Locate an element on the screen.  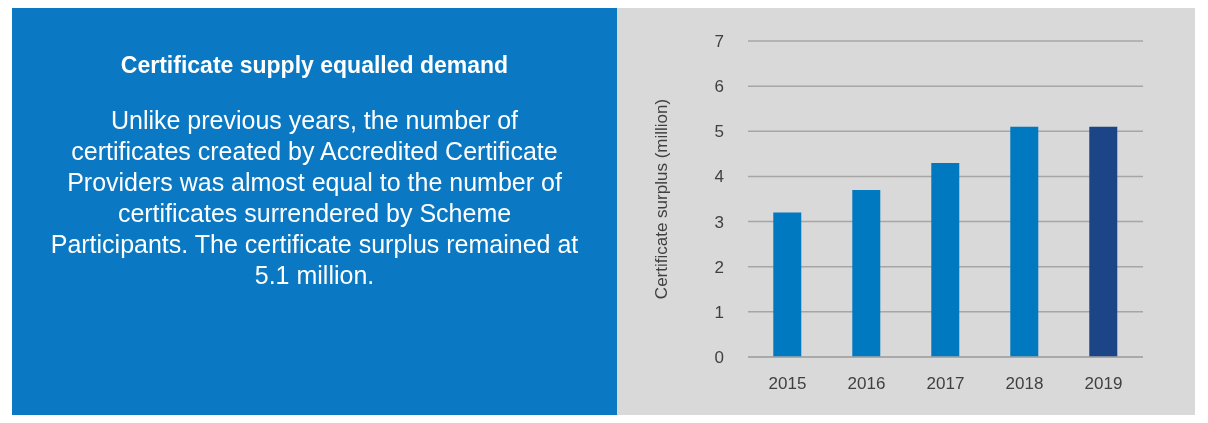
y-tick-label: 2 is located at coordinates (719, 267).